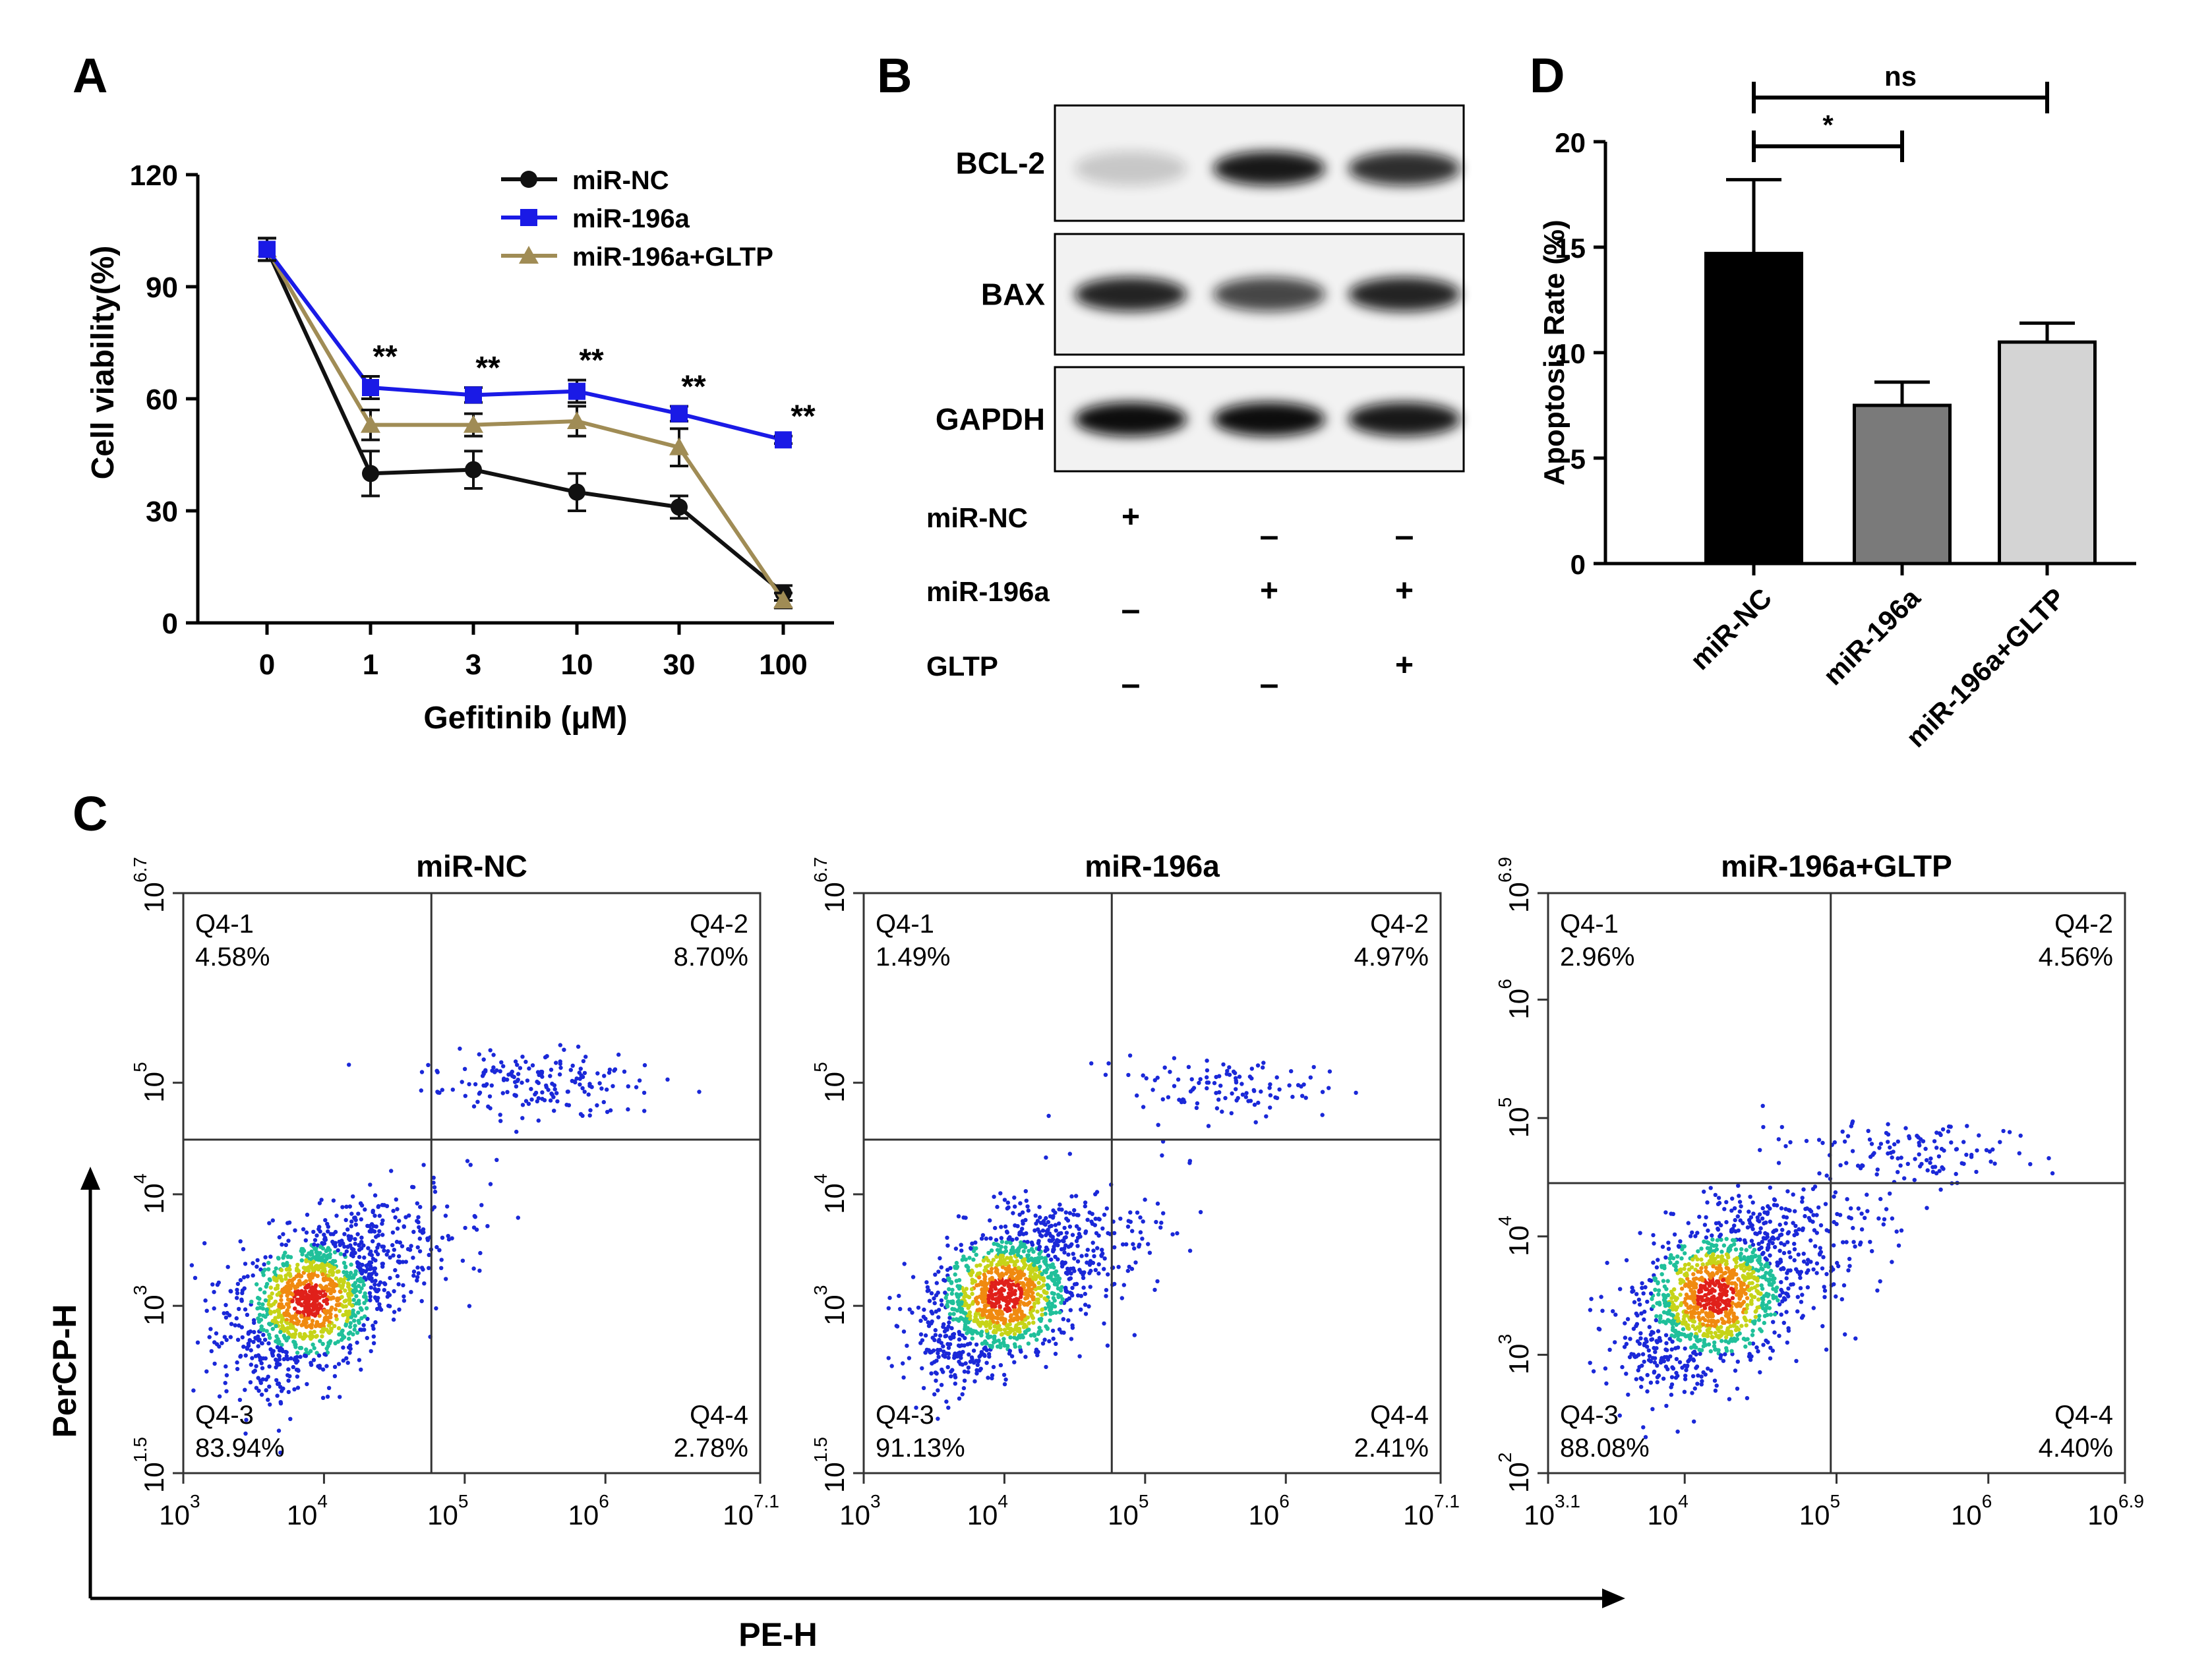  Describe the element at coordinates (474, 395) in the screenshot. I see `data-point` at that location.